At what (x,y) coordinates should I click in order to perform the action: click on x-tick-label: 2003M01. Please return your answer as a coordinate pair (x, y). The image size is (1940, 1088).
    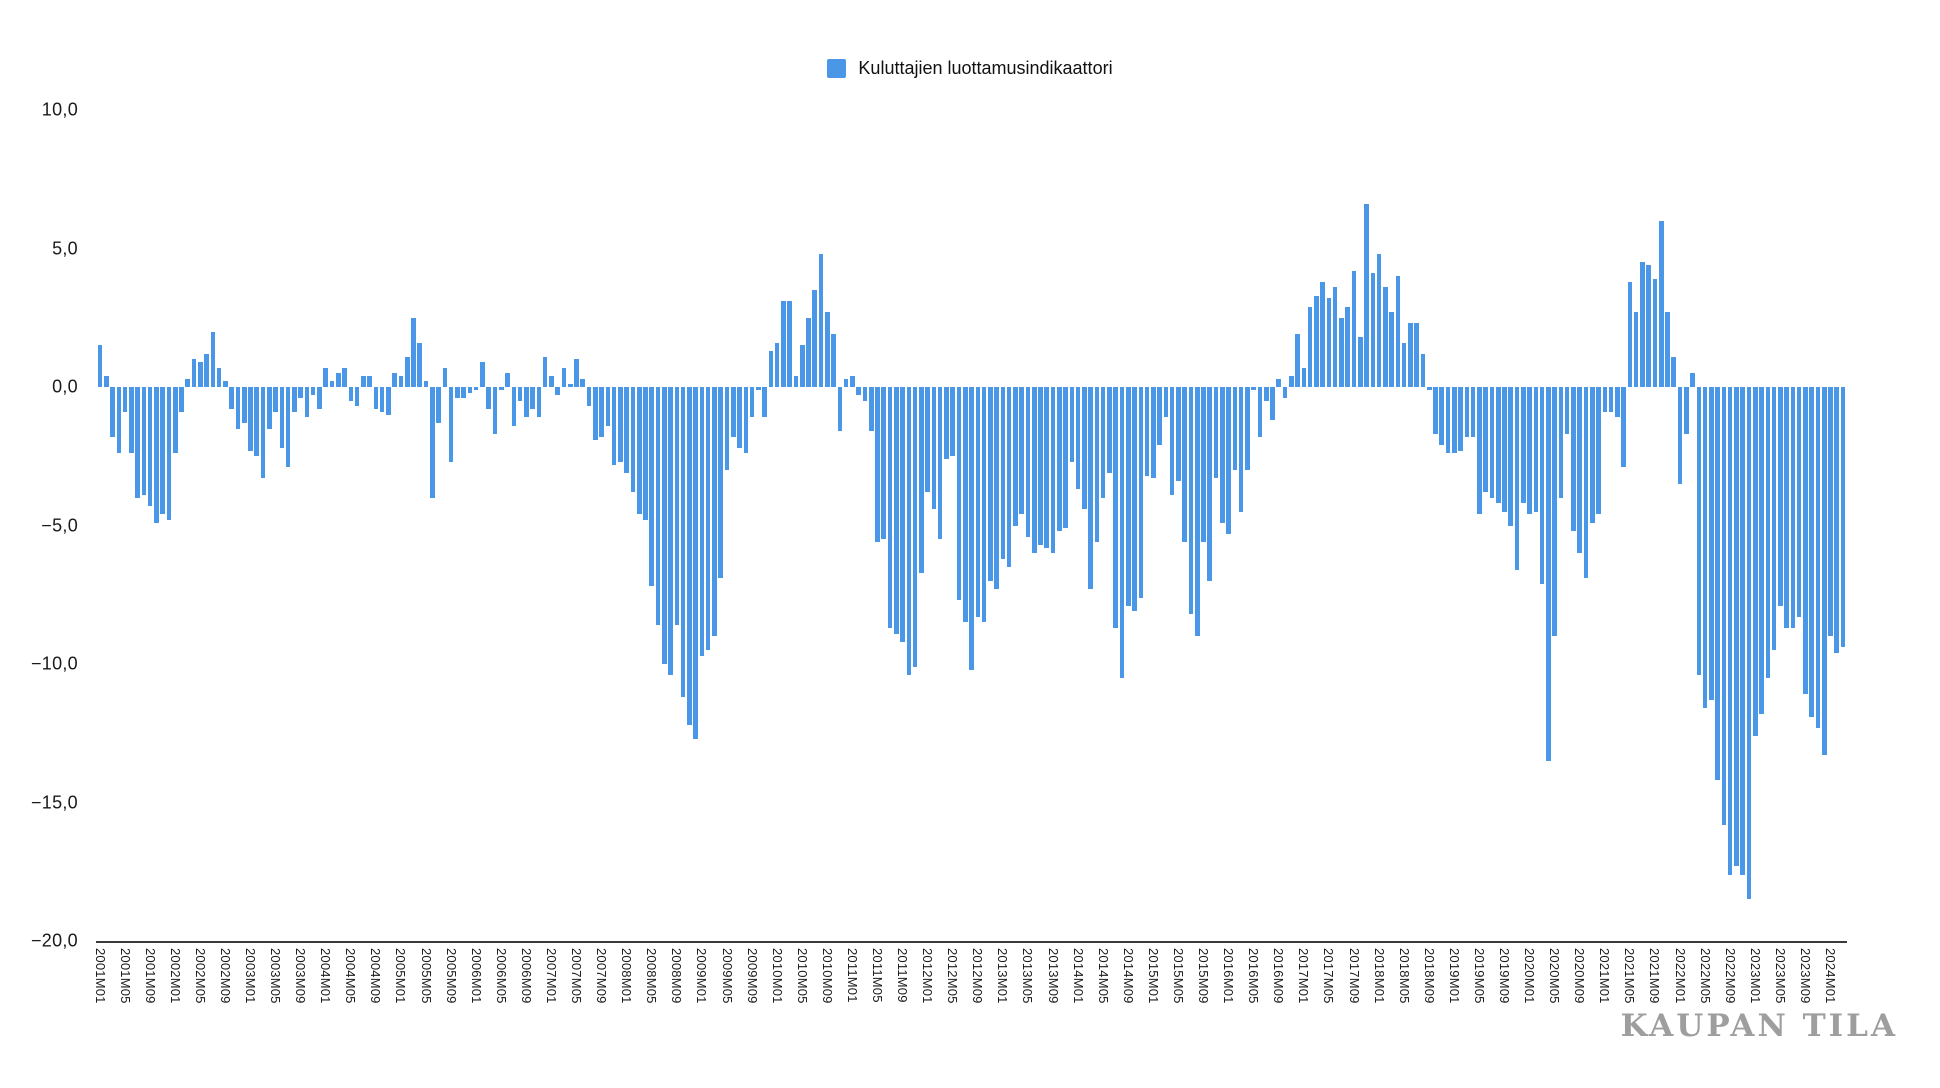
    Looking at the image, I should click on (250, 976).